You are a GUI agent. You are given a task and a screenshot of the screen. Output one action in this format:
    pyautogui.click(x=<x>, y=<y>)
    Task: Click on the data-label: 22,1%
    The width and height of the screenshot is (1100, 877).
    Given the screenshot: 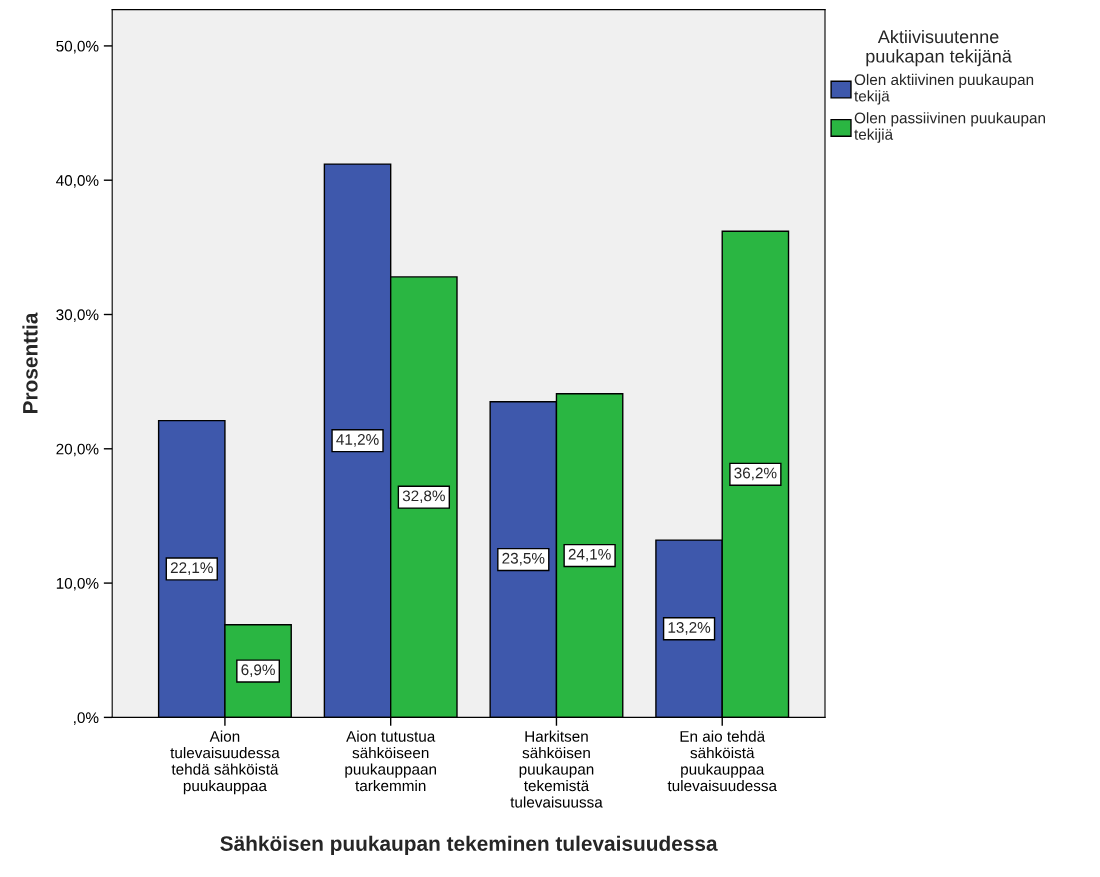 What is the action you would take?
    pyautogui.click(x=191, y=568)
    